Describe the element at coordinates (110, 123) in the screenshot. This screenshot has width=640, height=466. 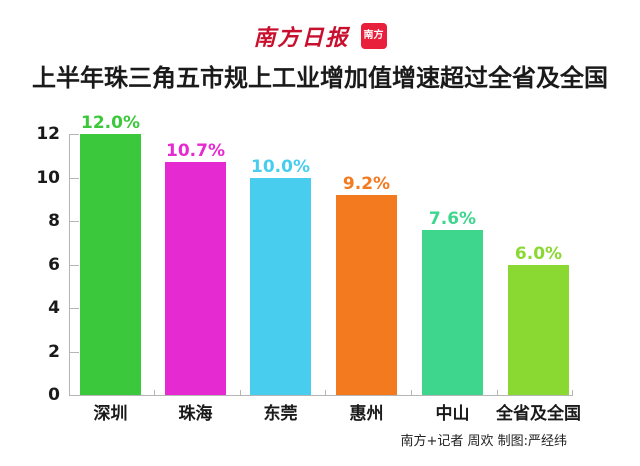
I see `bar-value-label: 12.0%` at that location.